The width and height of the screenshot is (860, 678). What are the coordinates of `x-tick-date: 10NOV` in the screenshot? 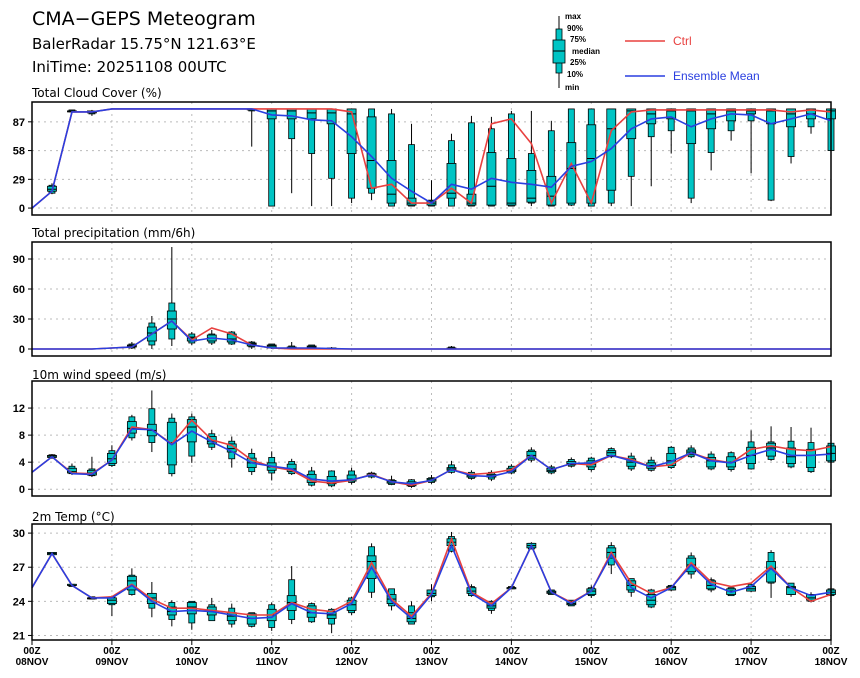 It's located at (191, 662).